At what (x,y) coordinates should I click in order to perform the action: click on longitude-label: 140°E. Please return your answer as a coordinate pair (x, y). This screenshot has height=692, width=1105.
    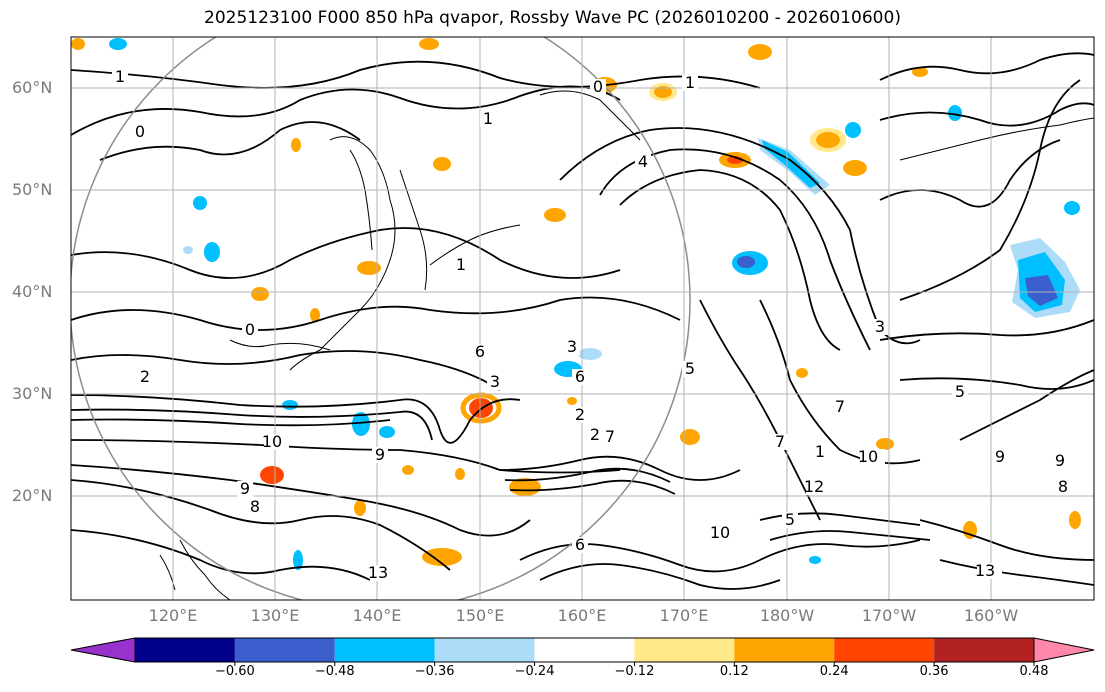
    Looking at the image, I should click on (377, 615).